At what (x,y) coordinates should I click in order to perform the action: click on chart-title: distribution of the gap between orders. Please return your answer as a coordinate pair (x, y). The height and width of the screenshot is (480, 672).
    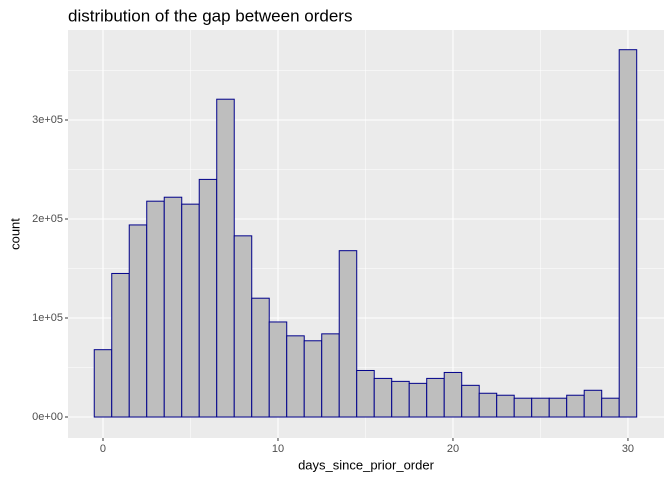
    Looking at the image, I should click on (210, 15).